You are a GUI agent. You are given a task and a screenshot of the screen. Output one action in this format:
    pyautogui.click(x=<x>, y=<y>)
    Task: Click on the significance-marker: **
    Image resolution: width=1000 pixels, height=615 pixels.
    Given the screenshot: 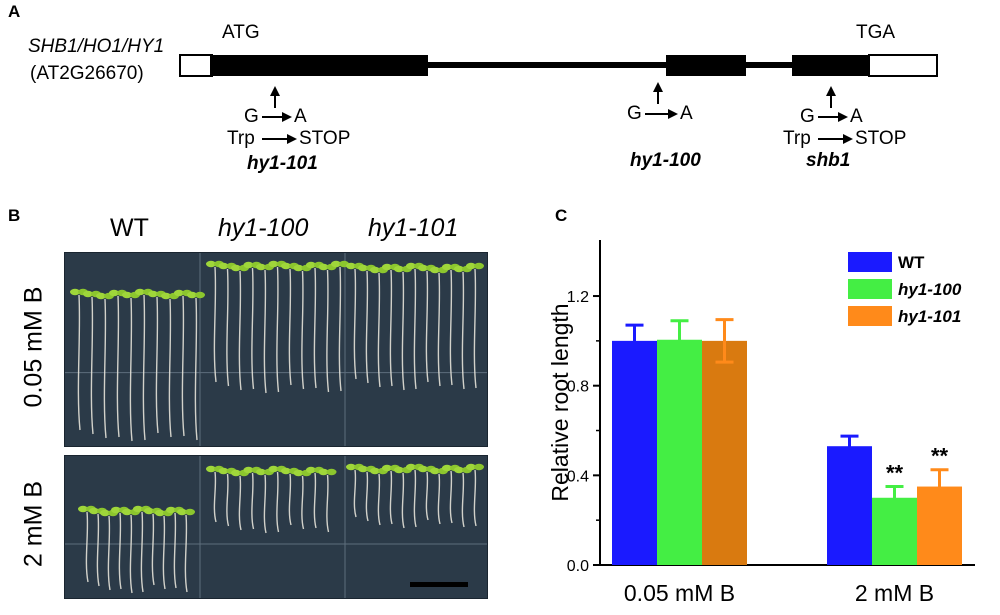 What is the action you would take?
    pyautogui.click(x=895, y=473)
    